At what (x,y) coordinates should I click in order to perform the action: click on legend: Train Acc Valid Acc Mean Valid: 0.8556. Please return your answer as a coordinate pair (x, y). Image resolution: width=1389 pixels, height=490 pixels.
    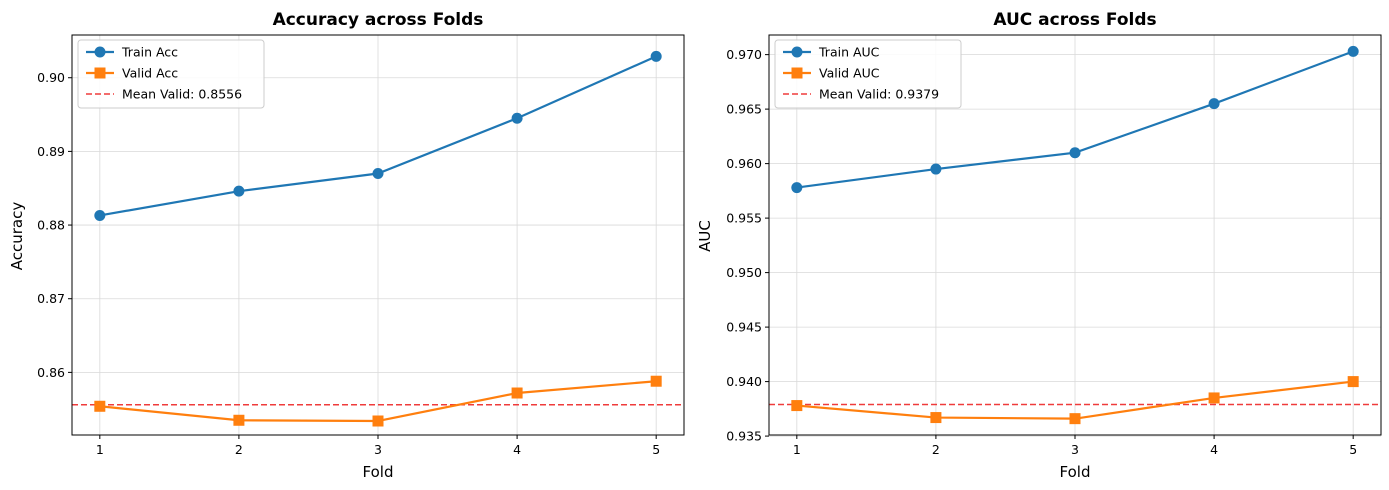
    Looking at the image, I should click on (171, 74).